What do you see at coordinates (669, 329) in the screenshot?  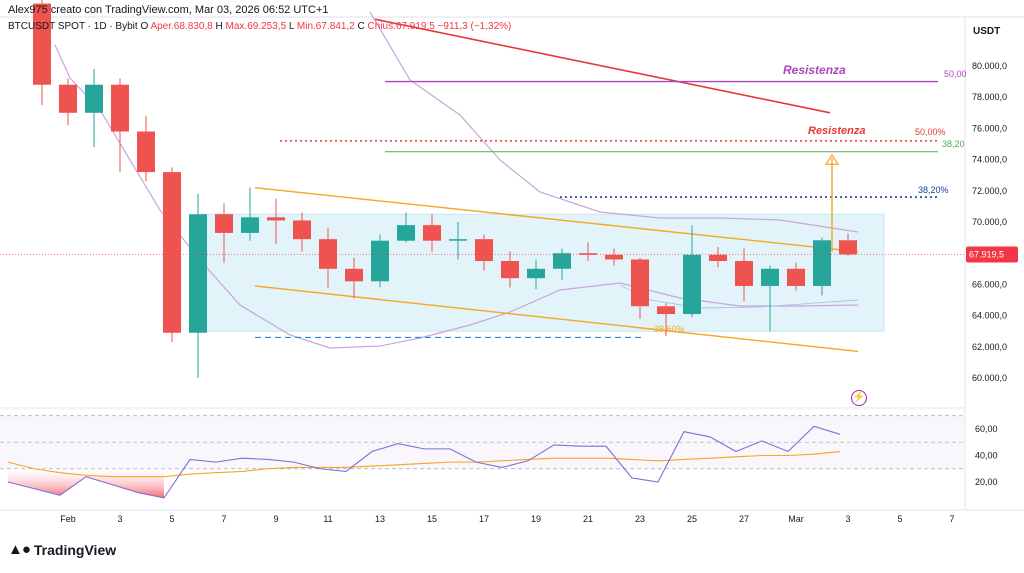 I see `fib-label-bottom: 38,60%` at bounding box center [669, 329].